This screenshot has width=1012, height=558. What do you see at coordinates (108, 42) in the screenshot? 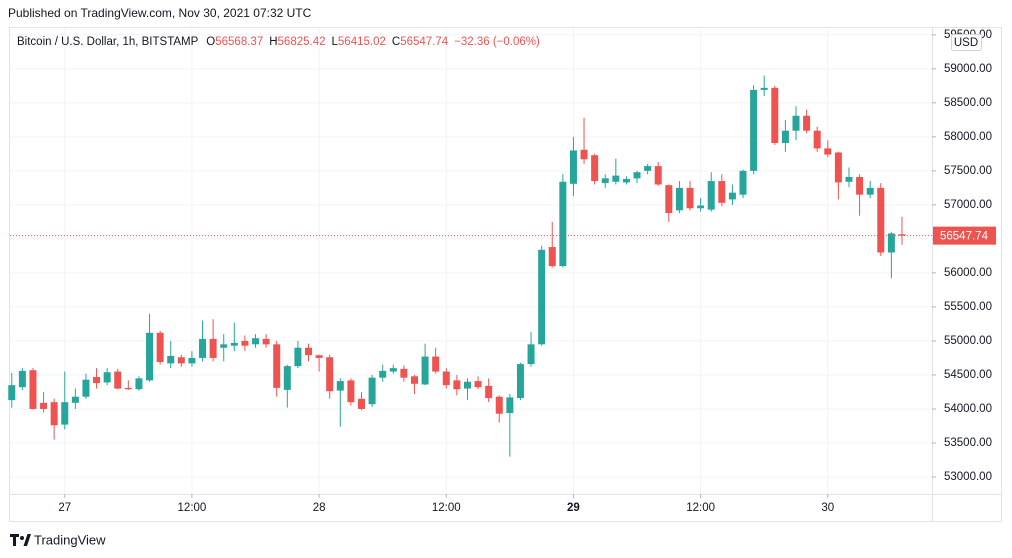
I see `chart-title: Bitcoin / U.S. Dollar, 1h, BITSTAMP` at bounding box center [108, 42].